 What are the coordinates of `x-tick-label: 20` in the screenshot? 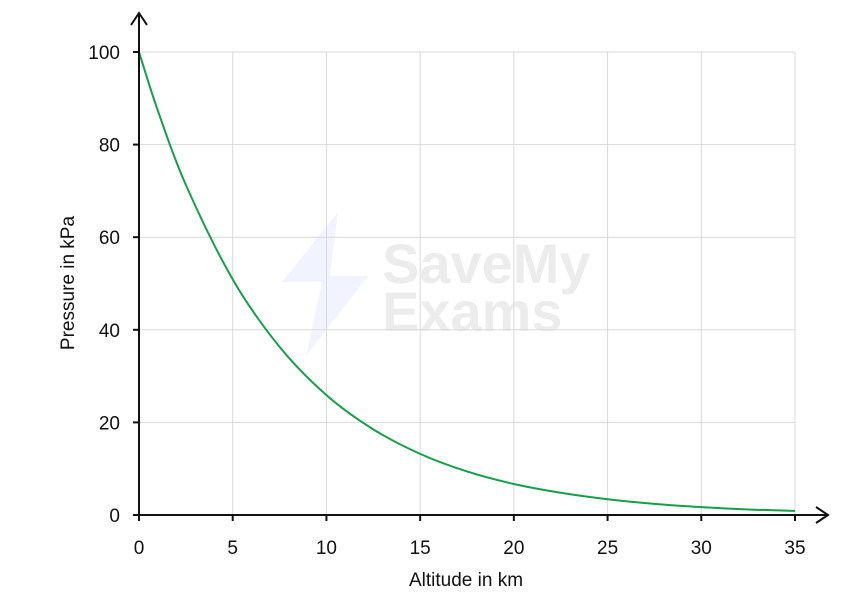 It's located at (513, 548).